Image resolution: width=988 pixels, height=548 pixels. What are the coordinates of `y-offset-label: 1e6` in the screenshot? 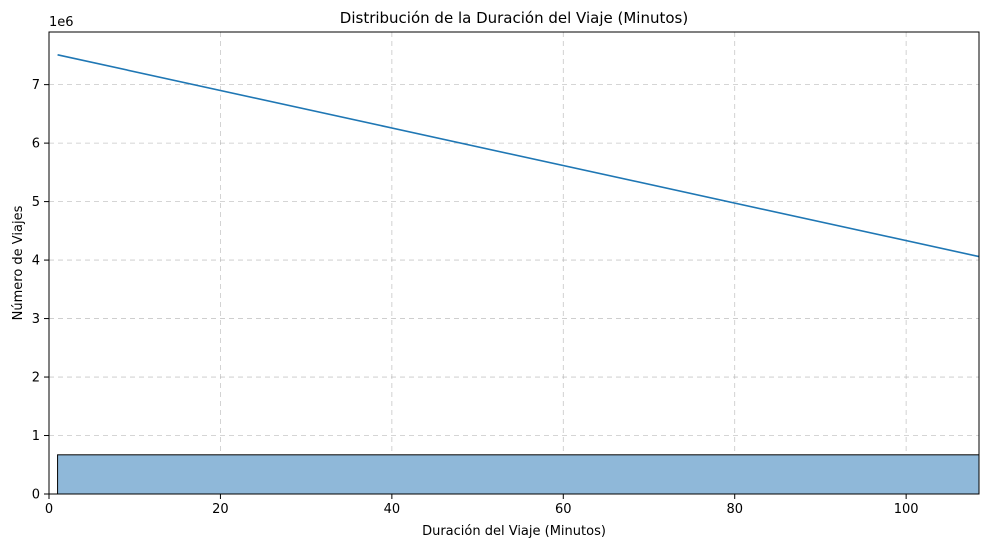 It's located at (61, 22).